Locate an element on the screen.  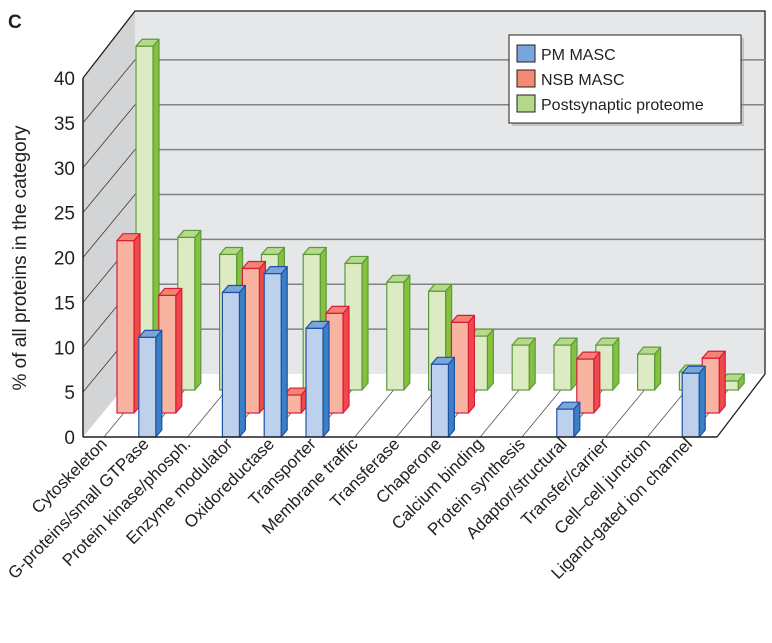
y-tick-label: 5 is located at coordinates (69, 393).